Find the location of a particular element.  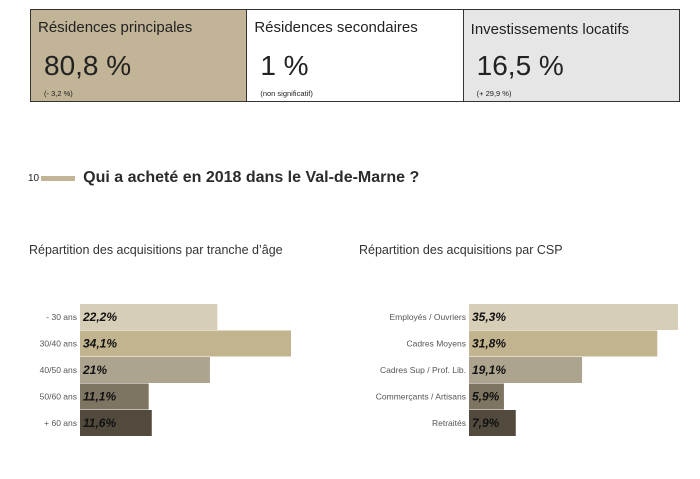

csp-chart-title: Répartition des acquisitions par CSP is located at coordinates (461, 250).